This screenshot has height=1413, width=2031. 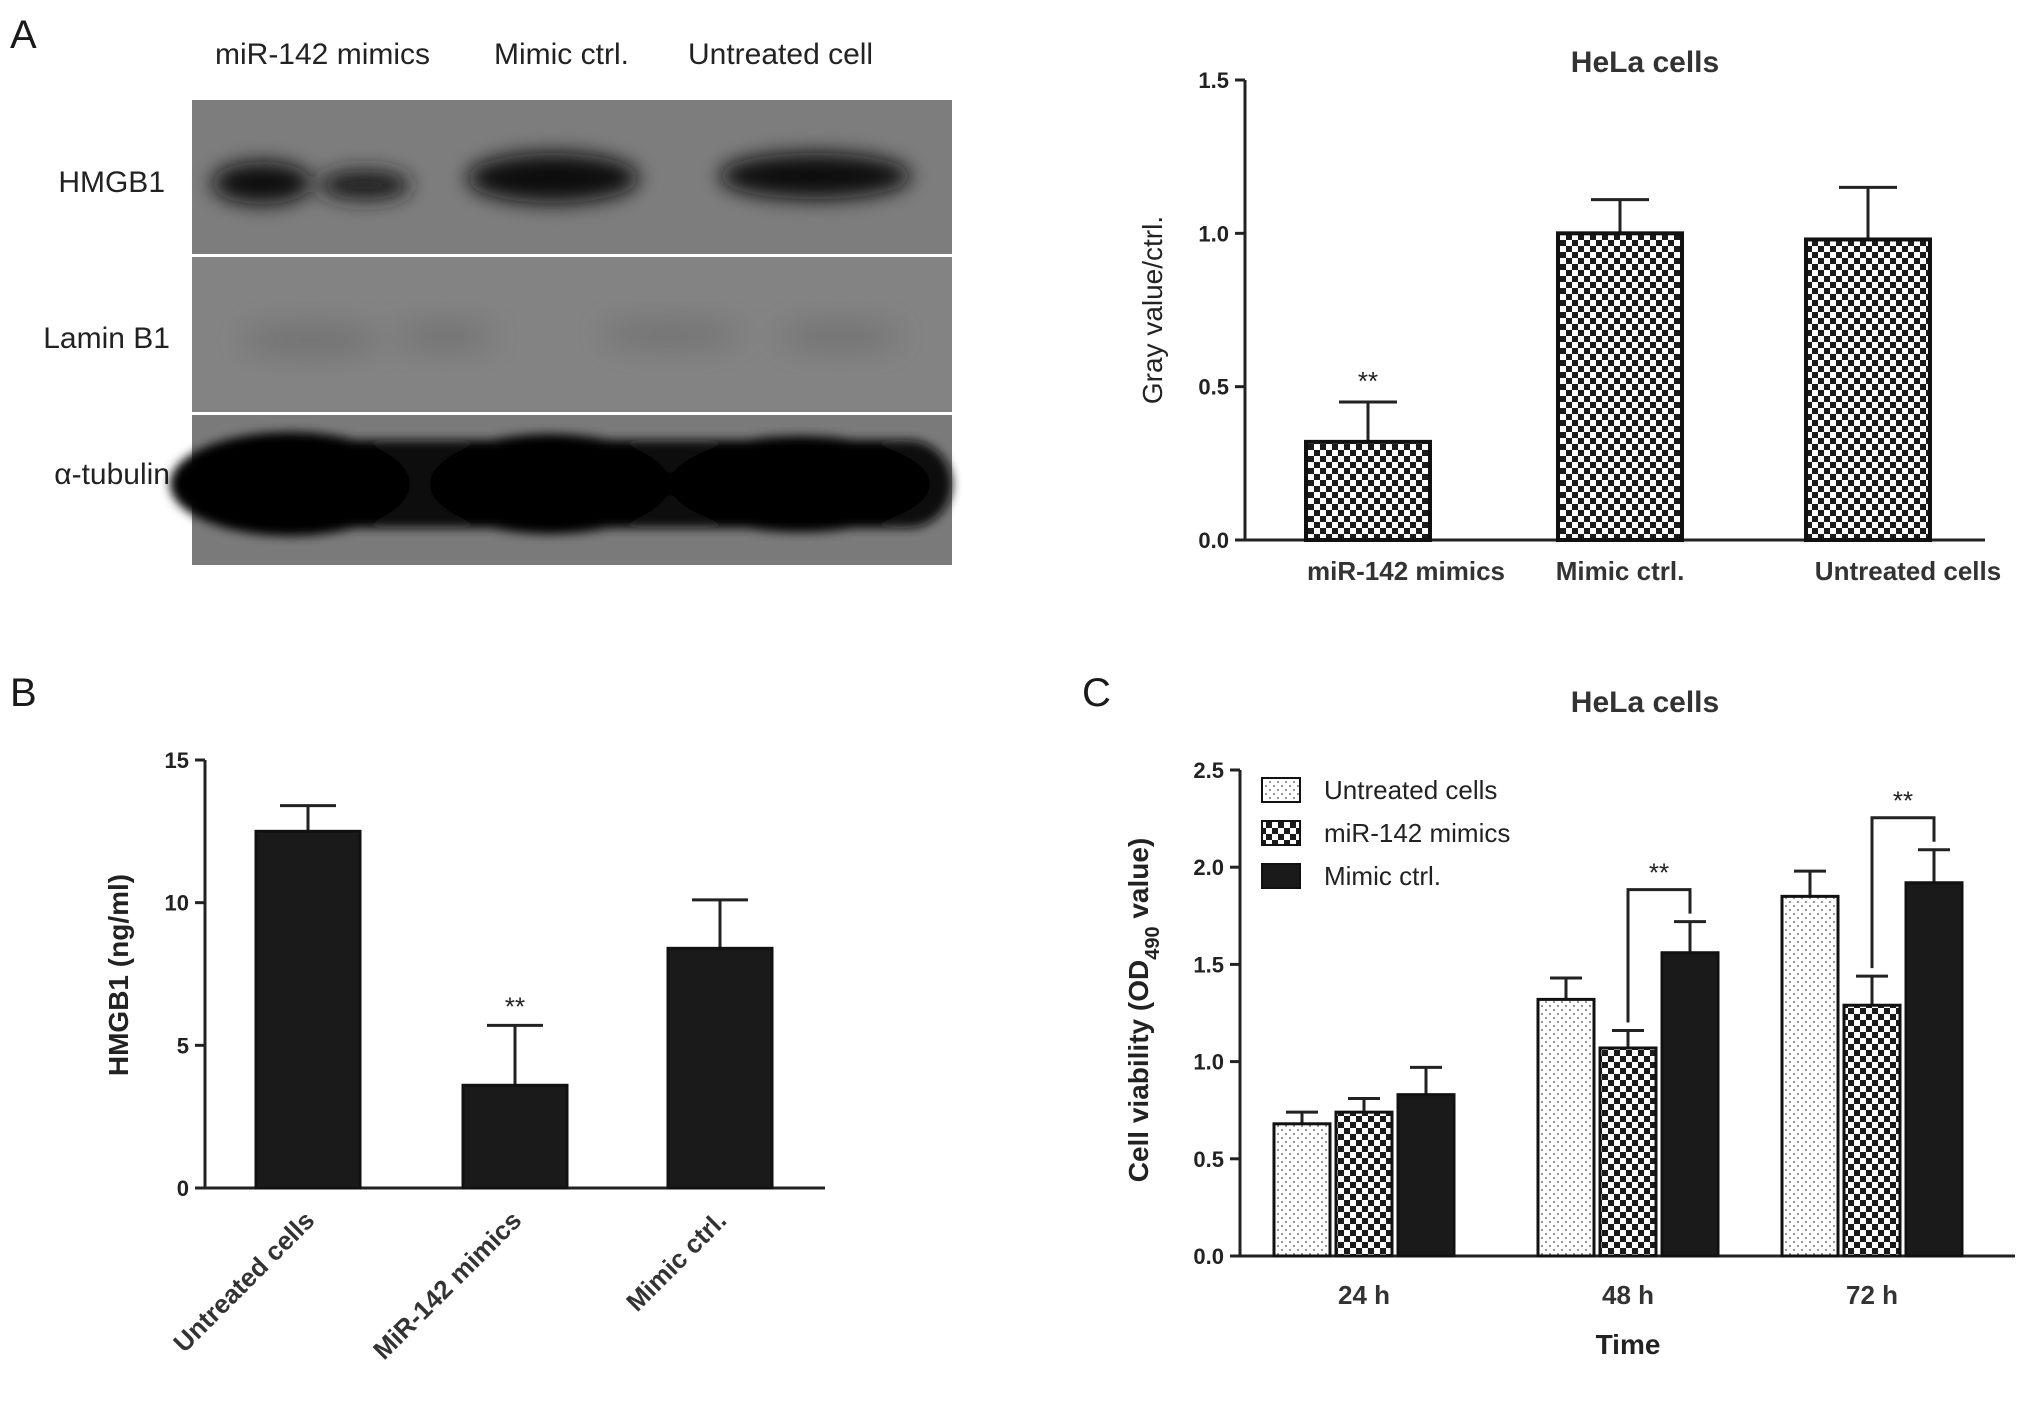 I want to click on y-axis-label: Cell viability (OD490 value), so click(x=1143, y=1010).